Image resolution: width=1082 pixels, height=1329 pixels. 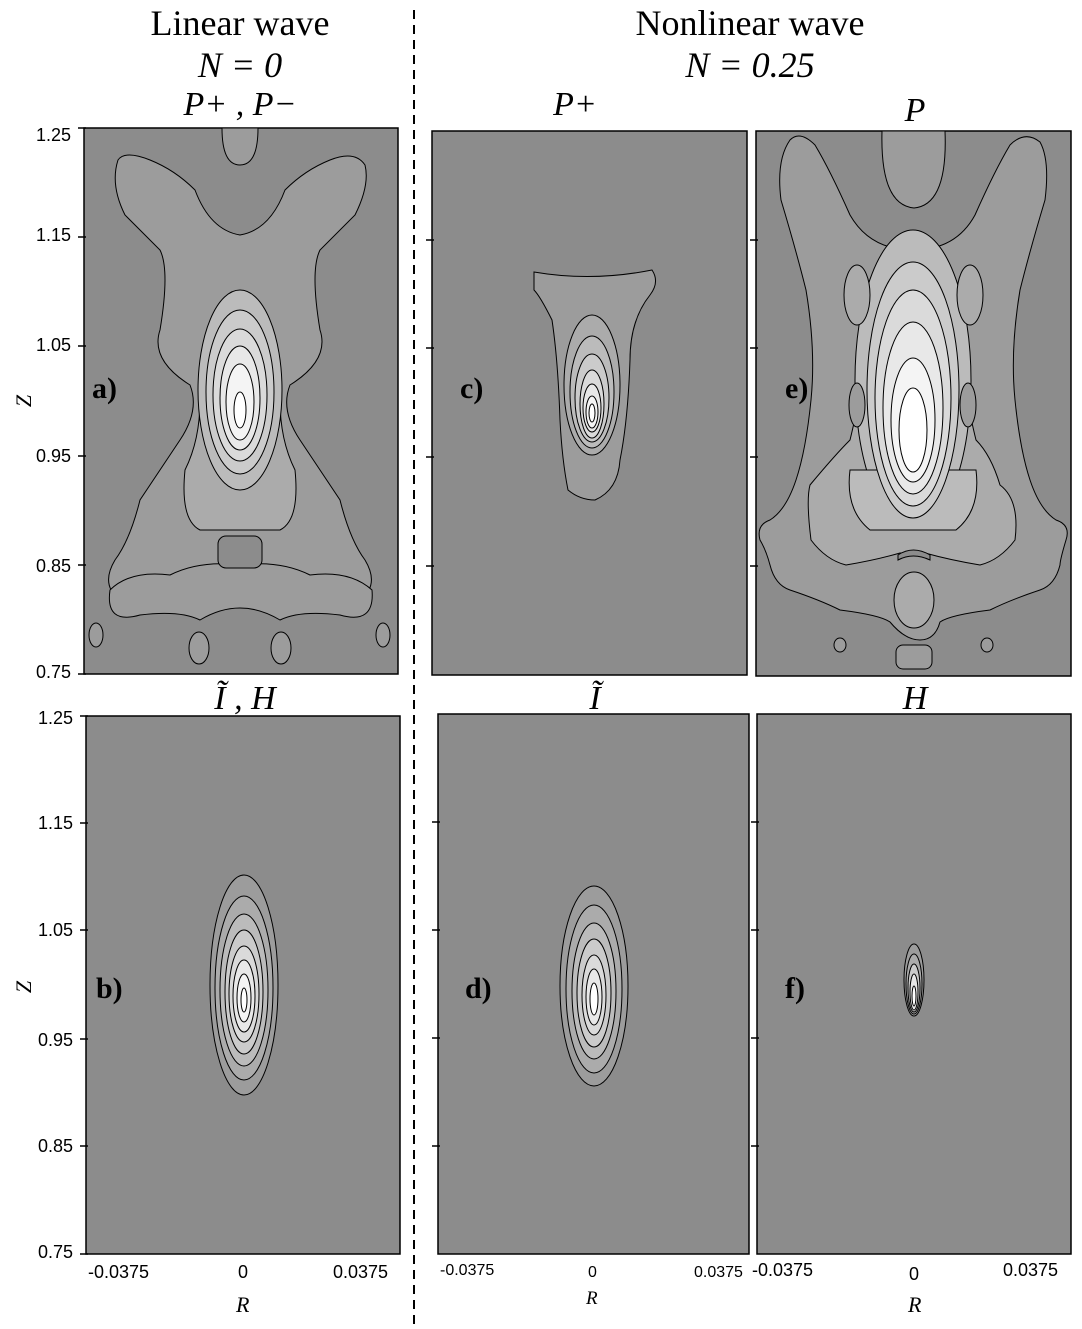 What do you see at coordinates (54, 135) in the screenshot?
I see `ytick-a-1: 1.25` at bounding box center [54, 135].